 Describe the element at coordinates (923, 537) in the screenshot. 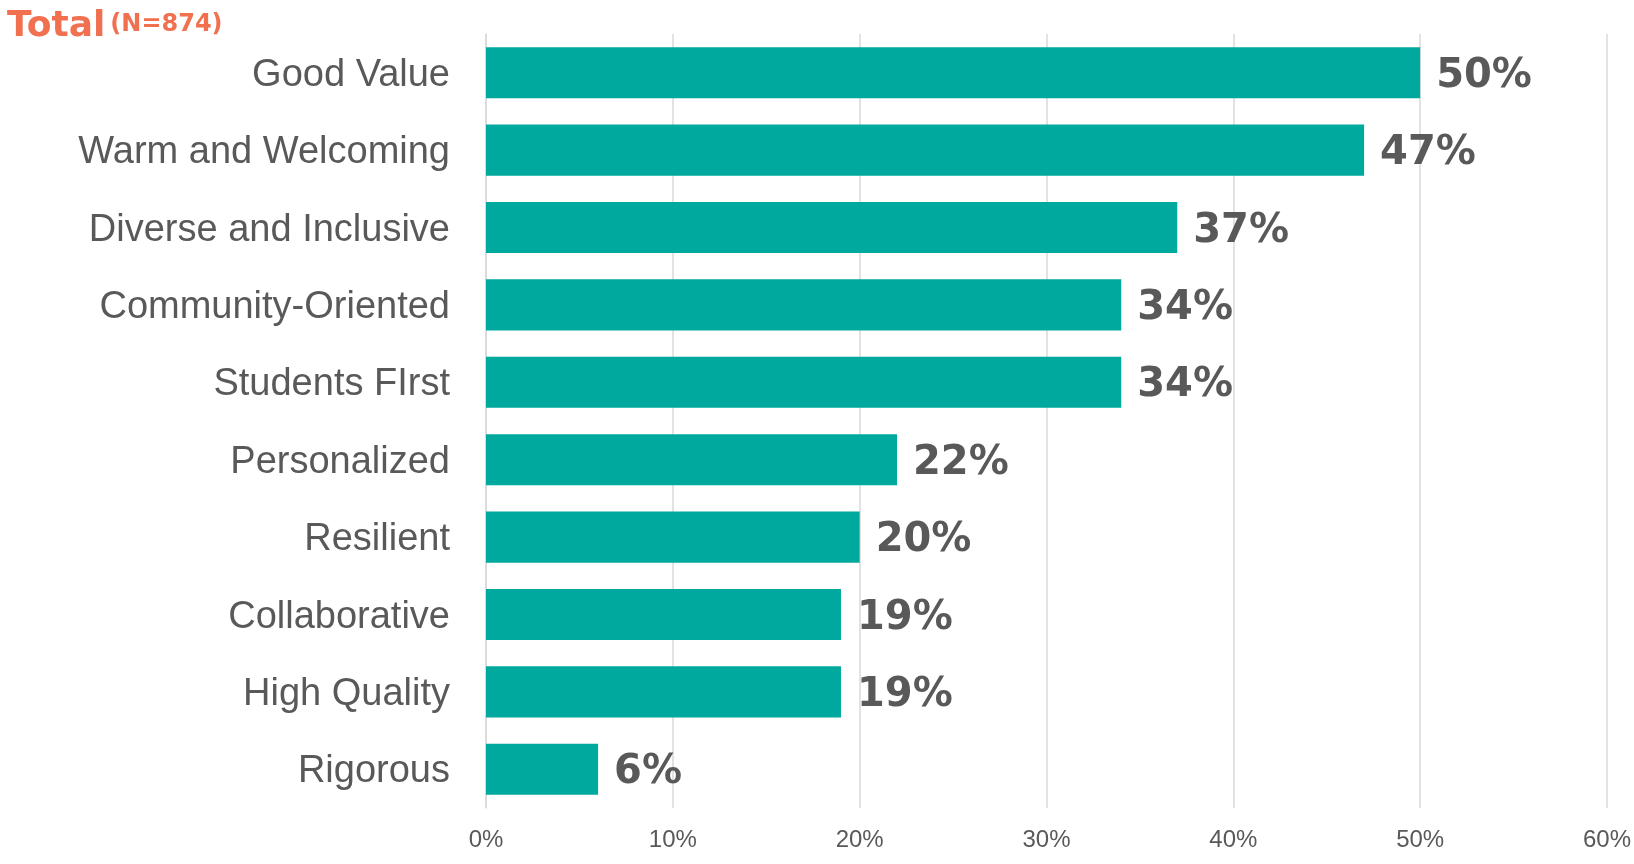

I see `data-label: 20%` at that location.